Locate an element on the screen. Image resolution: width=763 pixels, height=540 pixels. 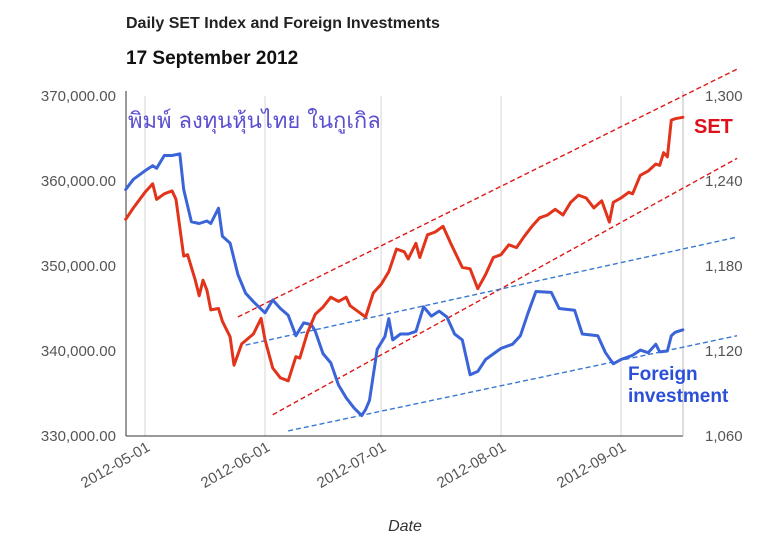
x-axis-label: Date is located at coordinates (405, 526).